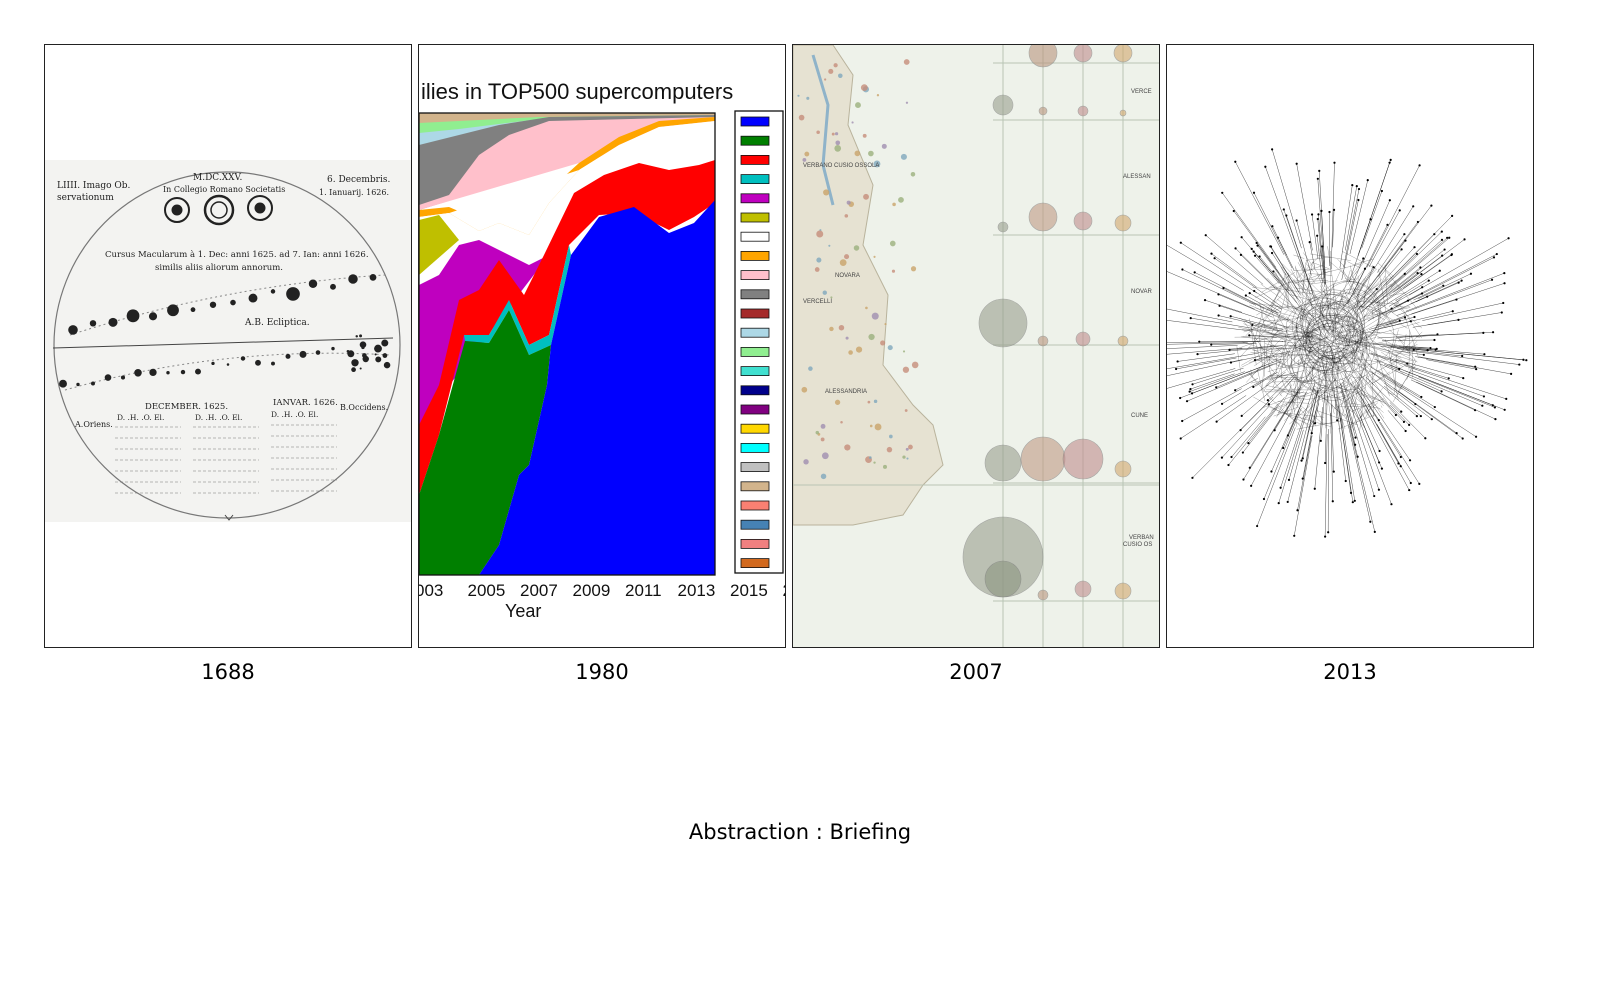  What do you see at coordinates (800, 832) in the screenshot?
I see `footer-title: Abstraction : Briefing` at bounding box center [800, 832].